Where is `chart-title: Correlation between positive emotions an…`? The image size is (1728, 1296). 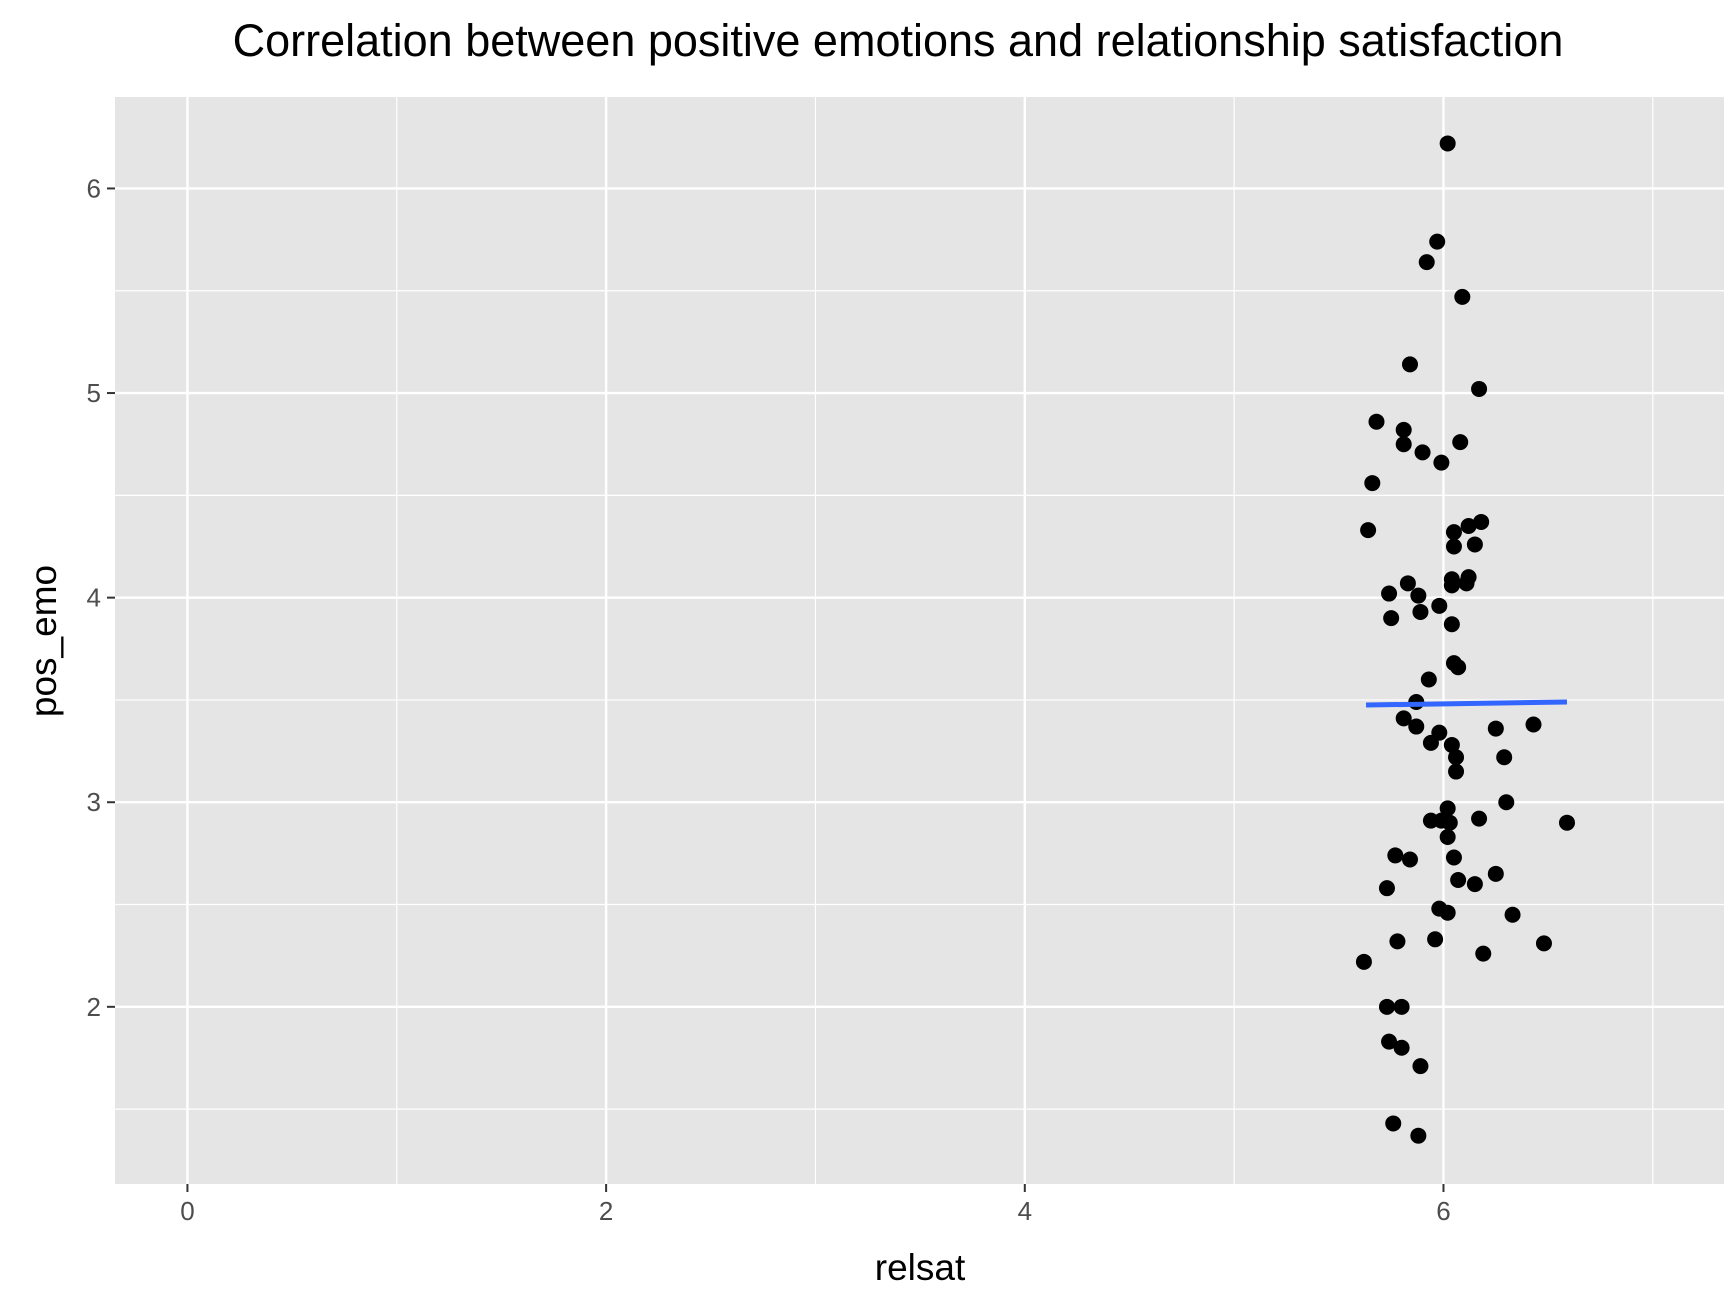
chart-title: Correlation between positive emotions an… is located at coordinates (898, 40).